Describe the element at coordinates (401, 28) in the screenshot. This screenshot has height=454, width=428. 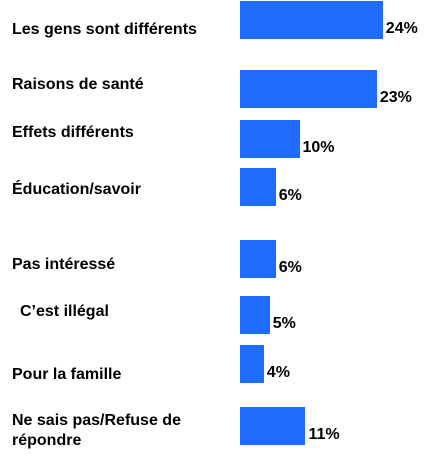
I see `value-label: 24%` at that location.